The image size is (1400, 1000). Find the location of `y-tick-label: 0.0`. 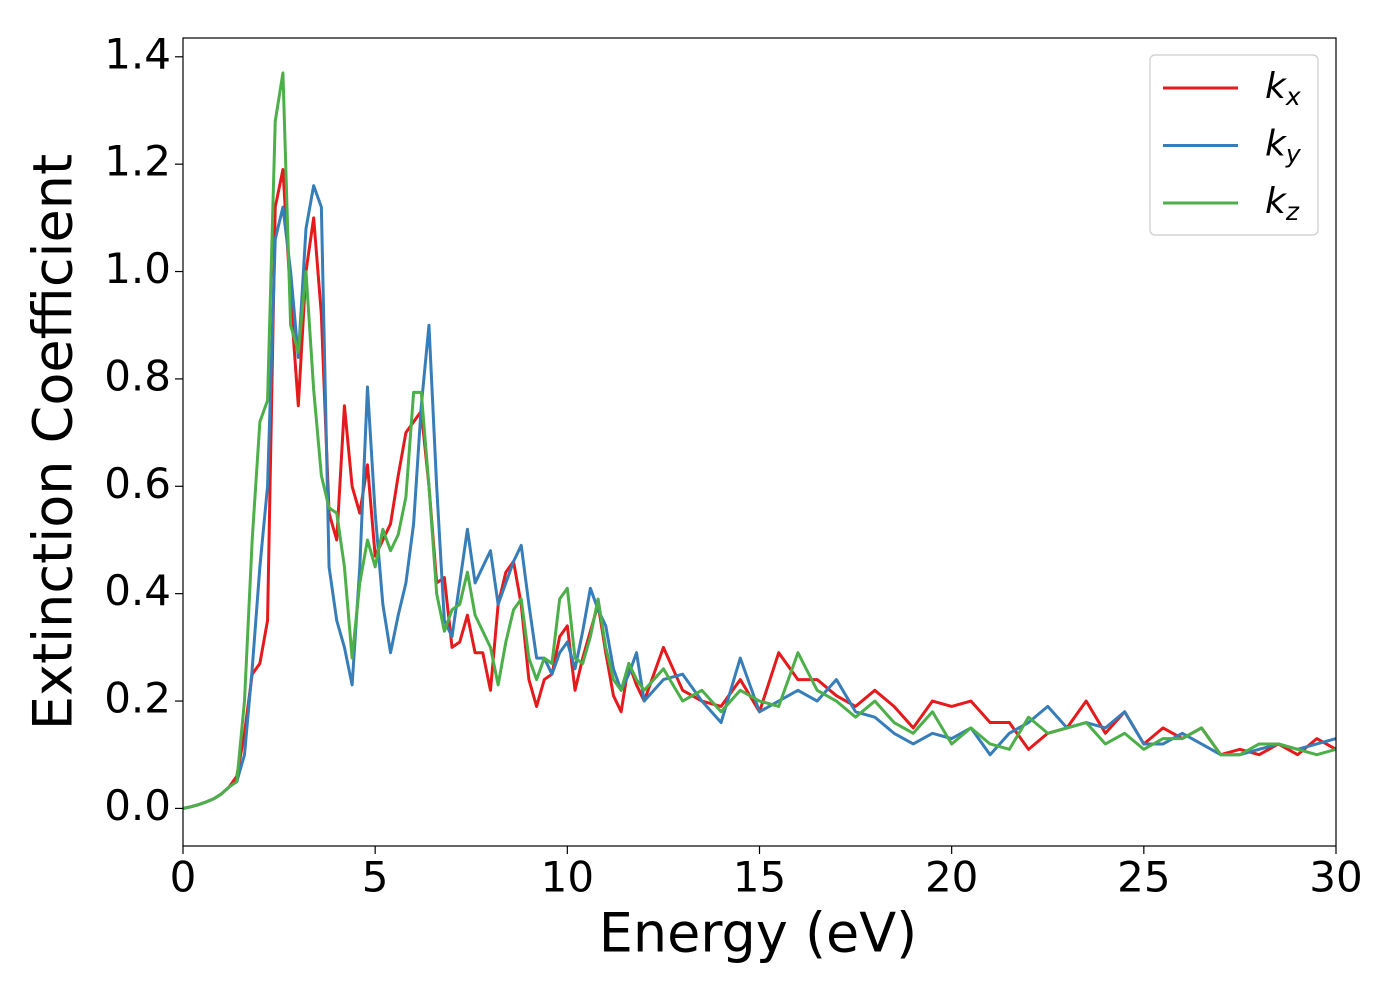

y-tick-label: 0.0 is located at coordinates (137, 805).